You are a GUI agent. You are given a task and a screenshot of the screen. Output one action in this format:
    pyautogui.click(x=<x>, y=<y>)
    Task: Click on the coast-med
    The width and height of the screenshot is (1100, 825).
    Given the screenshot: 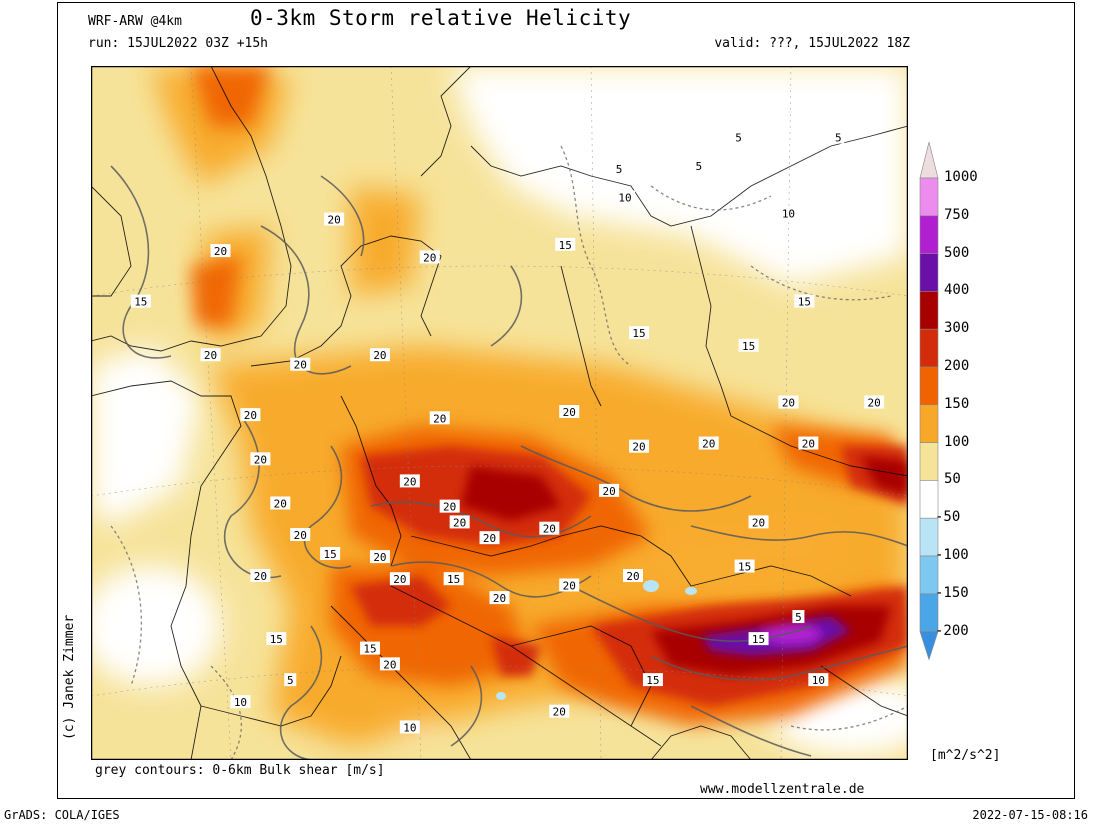 What is the action you would take?
    pyautogui.click(x=271, y=691)
    